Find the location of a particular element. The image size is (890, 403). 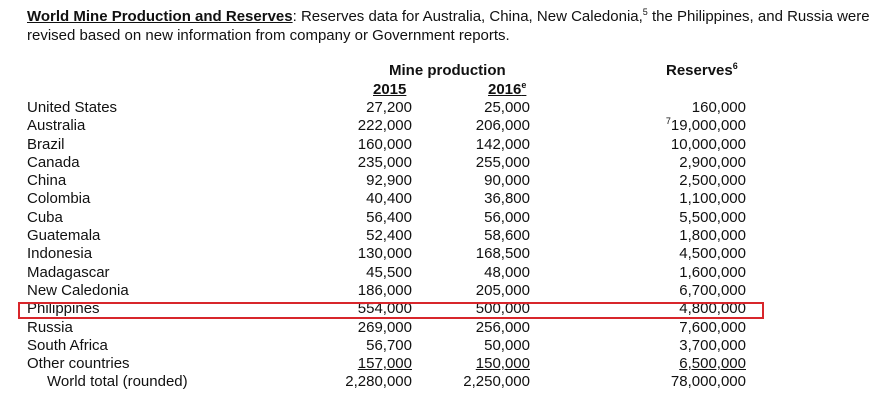

footnote-7: 7 is located at coordinates (668, 121).